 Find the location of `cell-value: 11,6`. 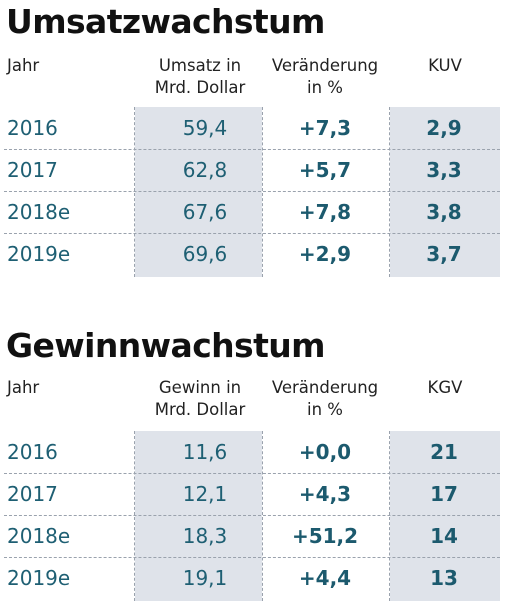

cell-value: 11,6 is located at coordinates (205, 452).